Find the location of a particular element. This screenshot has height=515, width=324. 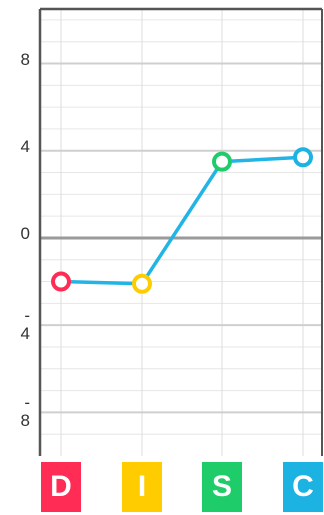

data-point-d is located at coordinates (61, 281).